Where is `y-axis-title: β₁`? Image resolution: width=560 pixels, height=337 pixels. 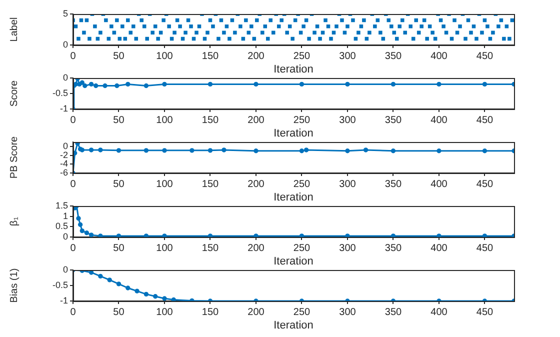 y-axis-title: β₁ is located at coordinates (14, 221).